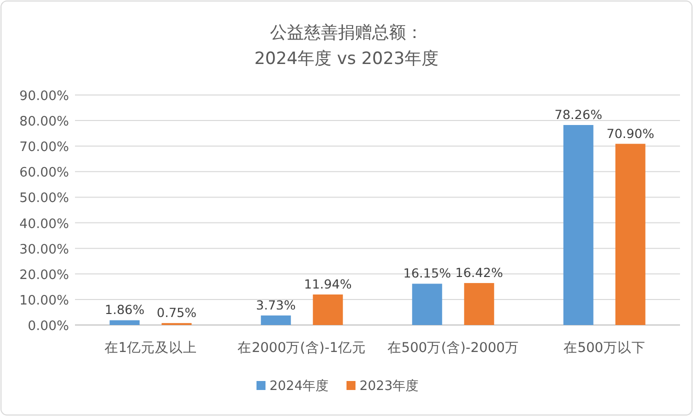 The height and width of the screenshot is (416, 693). I want to click on data-label: 1.86%, so click(124, 310).